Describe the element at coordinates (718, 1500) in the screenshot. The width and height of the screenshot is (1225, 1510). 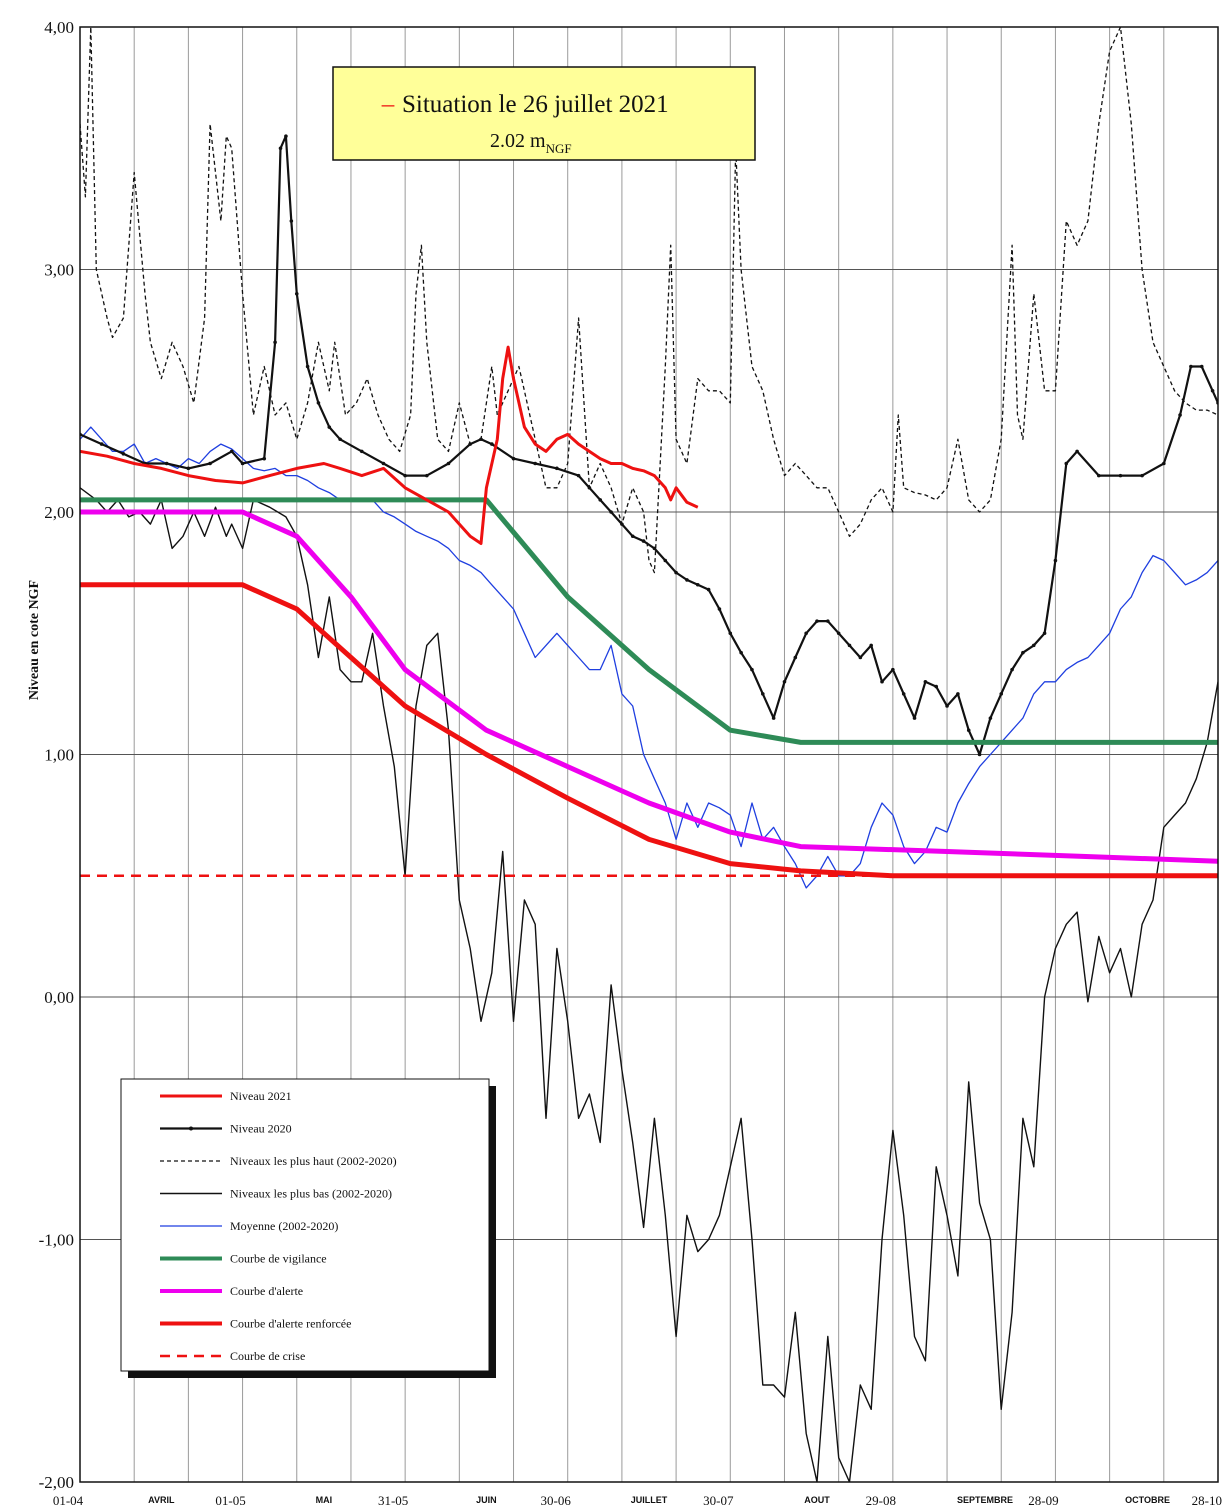
I see `x-date-label: 30-07` at that location.